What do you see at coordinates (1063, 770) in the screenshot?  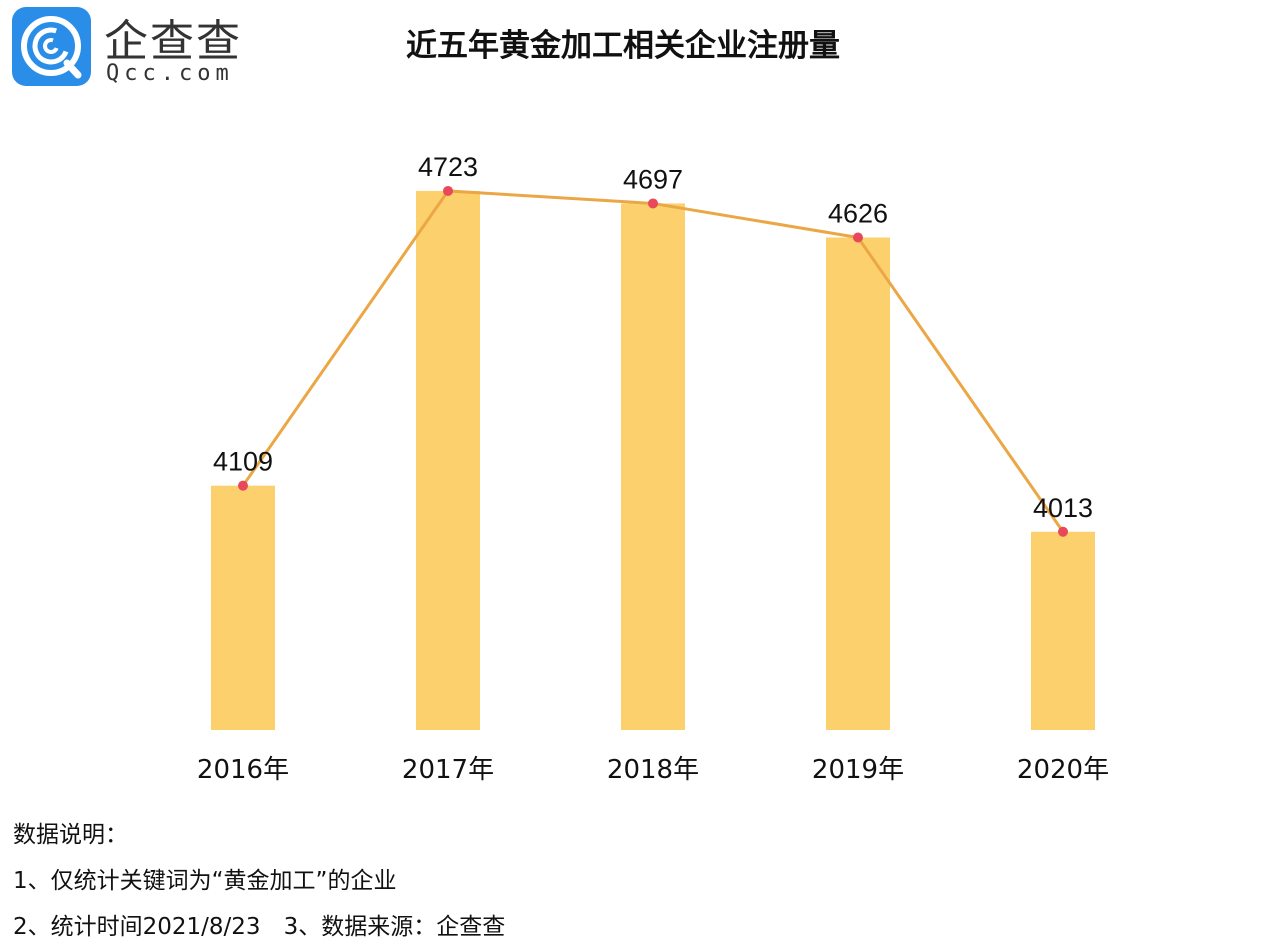 I see `x-tick-label: 2020年` at bounding box center [1063, 770].